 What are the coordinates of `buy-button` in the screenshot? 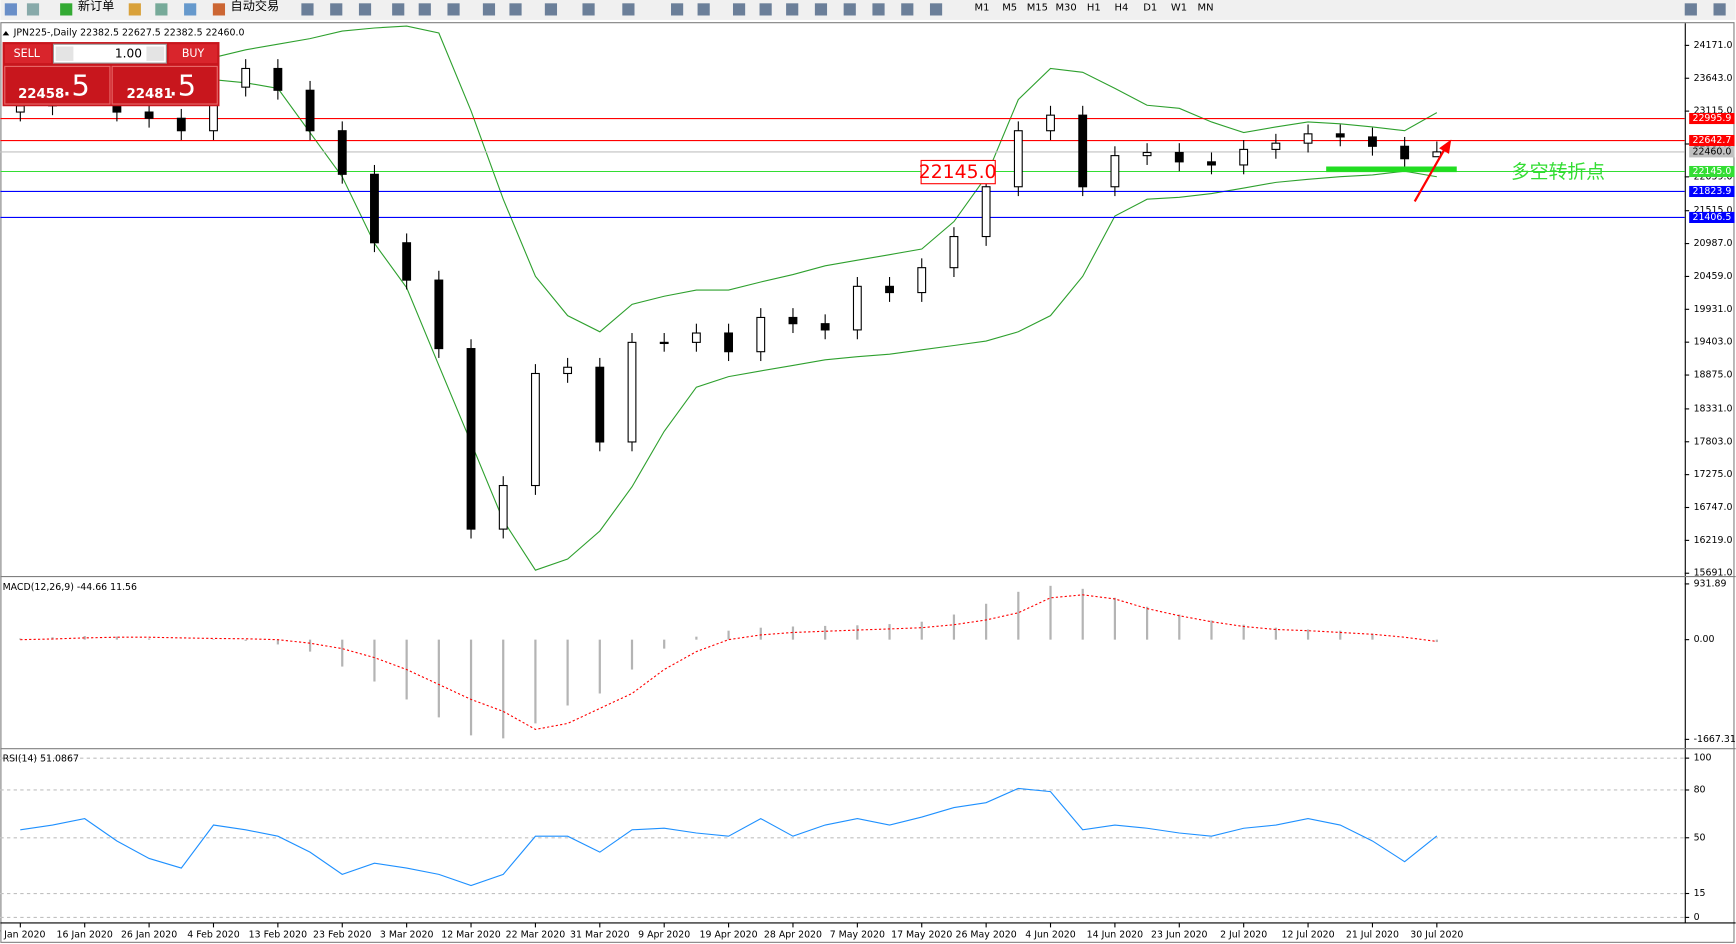 It's located at (193, 54).